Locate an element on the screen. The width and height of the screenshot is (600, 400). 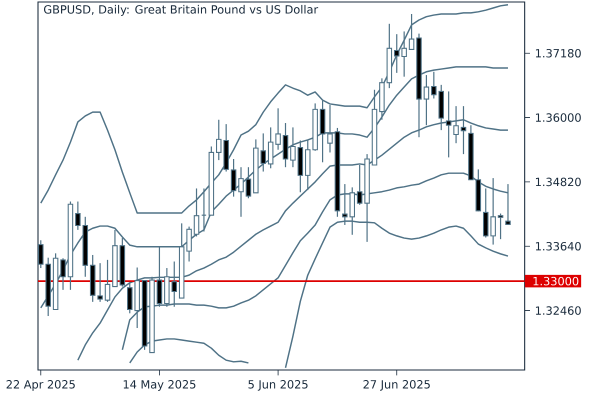
chart-title: GBPUSD, Daily: Great Britain Pound vs US Dollar is located at coordinates (181, 10).